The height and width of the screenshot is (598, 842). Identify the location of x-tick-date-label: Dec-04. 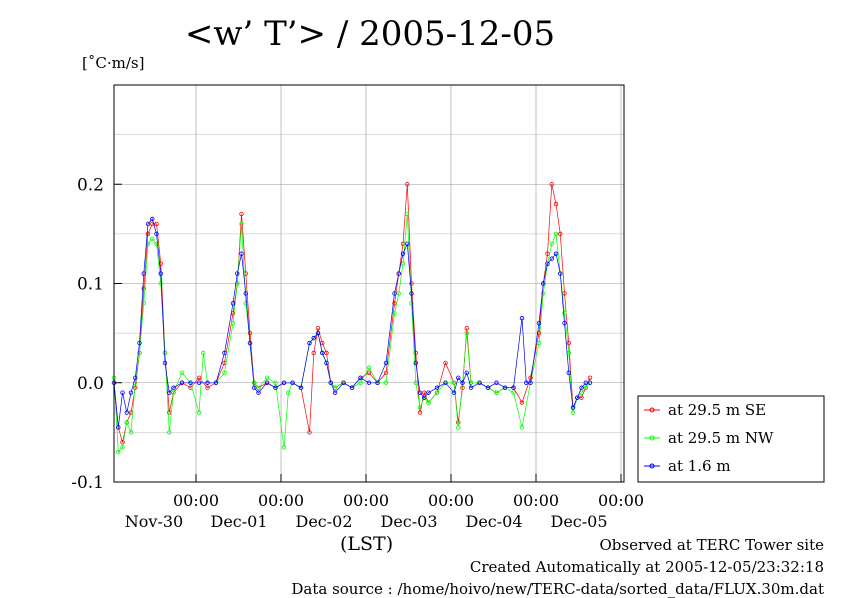
(493, 521).